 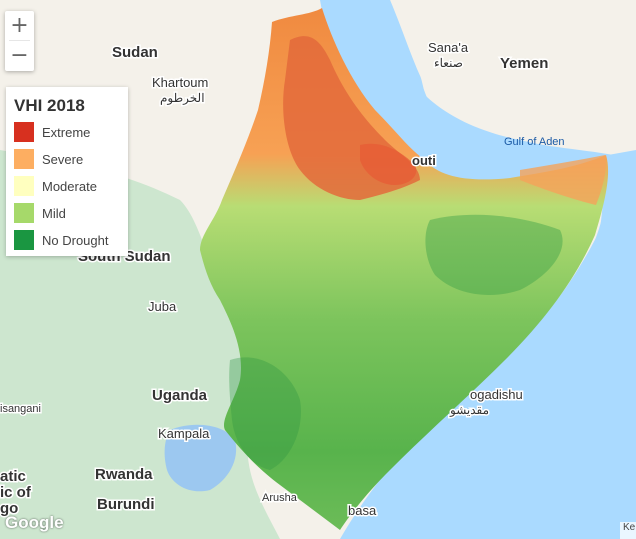 I want to click on label-juba: Juba, so click(x=162, y=306).